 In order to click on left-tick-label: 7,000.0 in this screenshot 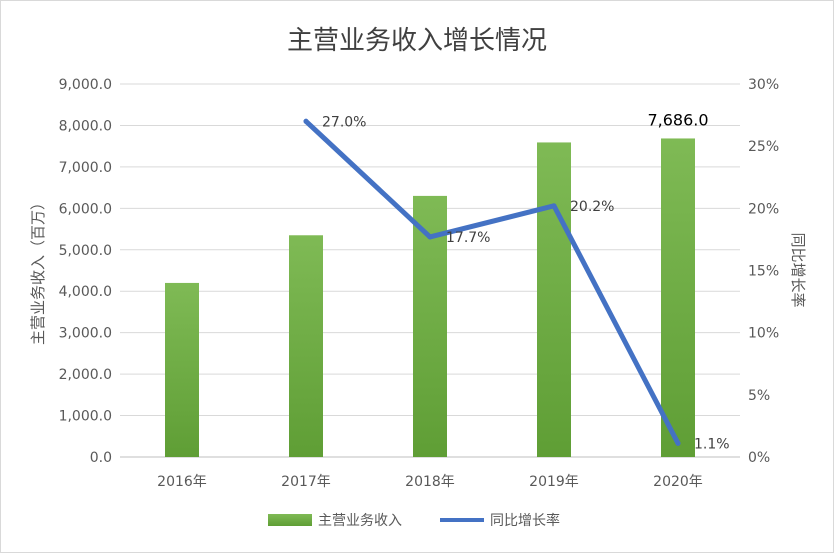, I will do `click(85, 168)`.